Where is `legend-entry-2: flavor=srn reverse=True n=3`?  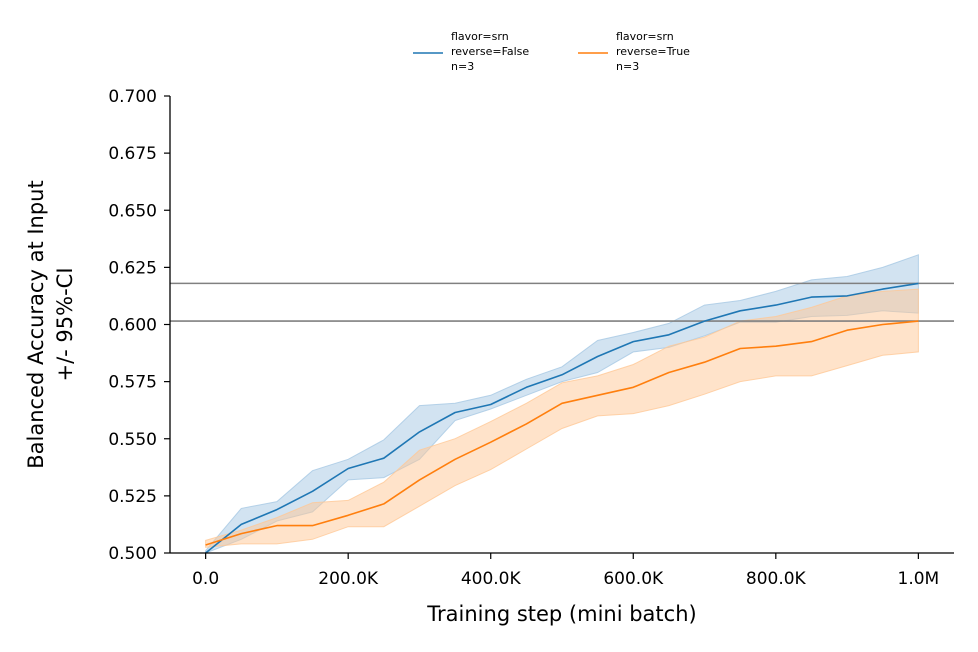 legend-entry-2: flavor=srn reverse=True n=3 is located at coordinates (634, 51).